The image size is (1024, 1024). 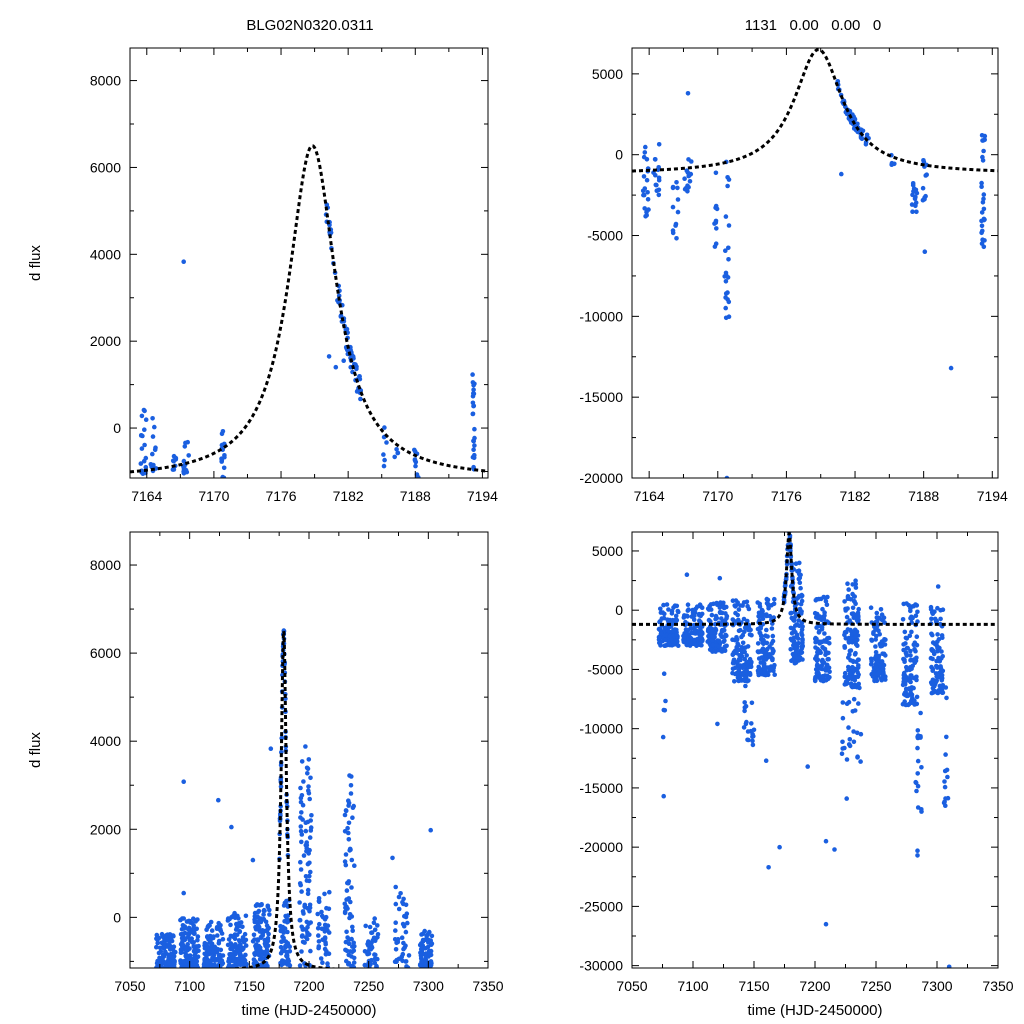 I want to click on x-tick-label: 7164, so click(x=649, y=496).